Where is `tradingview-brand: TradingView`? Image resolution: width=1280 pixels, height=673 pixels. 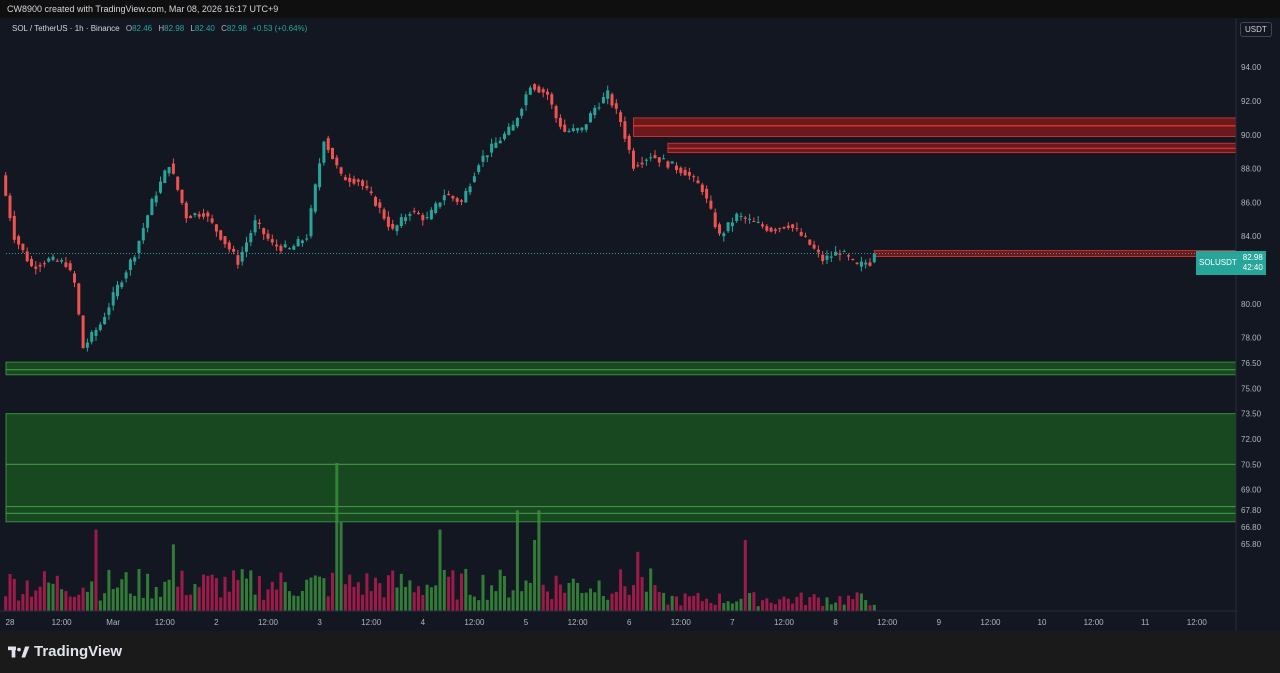
tradingview-brand: TradingView is located at coordinates (65, 651).